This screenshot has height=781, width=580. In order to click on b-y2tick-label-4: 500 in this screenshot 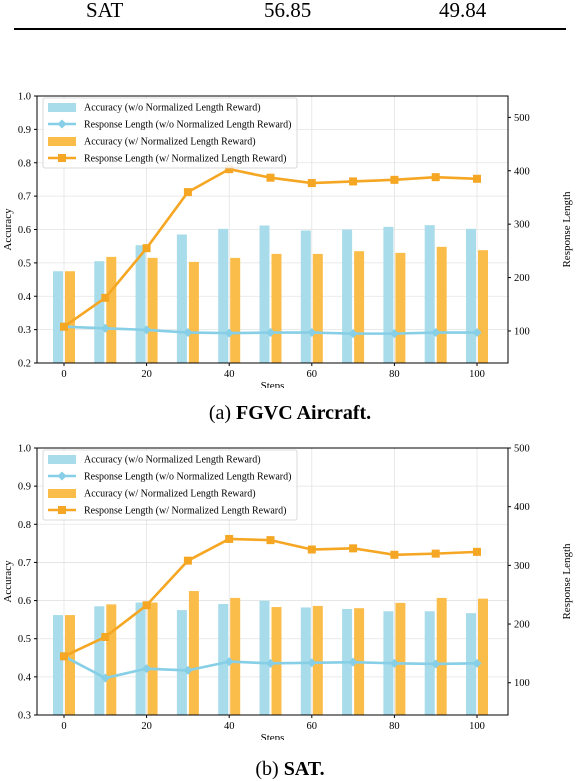, I will do `click(522, 449)`.